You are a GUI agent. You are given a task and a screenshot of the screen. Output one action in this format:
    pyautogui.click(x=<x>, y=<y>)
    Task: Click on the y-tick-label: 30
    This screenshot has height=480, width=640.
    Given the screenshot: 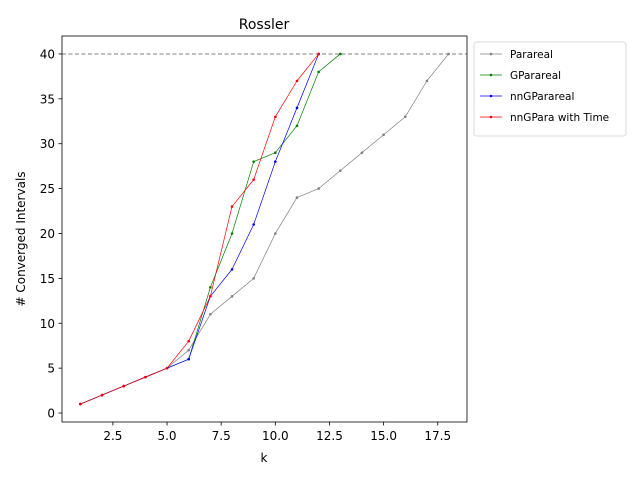 What is the action you would take?
    pyautogui.click(x=47, y=144)
    